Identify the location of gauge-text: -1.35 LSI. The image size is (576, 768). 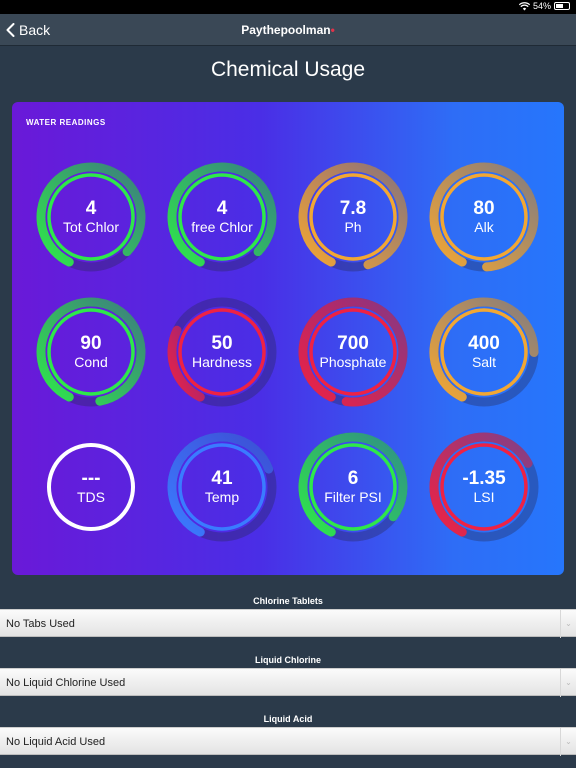
(484, 487).